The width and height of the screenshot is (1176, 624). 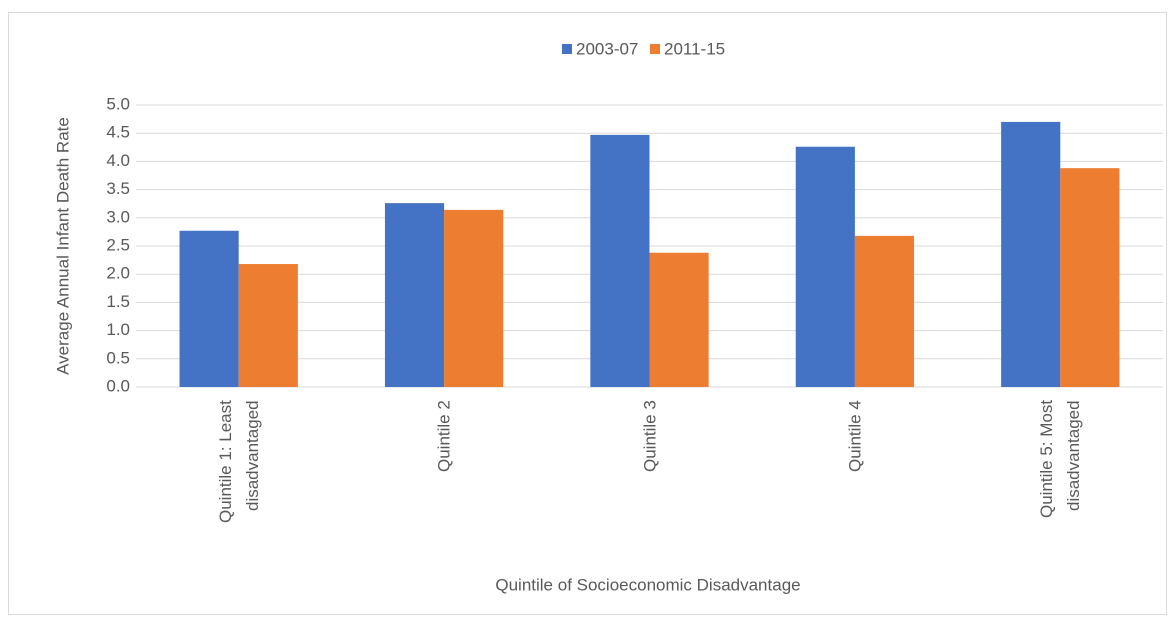 What do you see at coordinates (694, 48) in the screenshot?
I see `legend-label: 2011-15` at bounding box center [694, 48].